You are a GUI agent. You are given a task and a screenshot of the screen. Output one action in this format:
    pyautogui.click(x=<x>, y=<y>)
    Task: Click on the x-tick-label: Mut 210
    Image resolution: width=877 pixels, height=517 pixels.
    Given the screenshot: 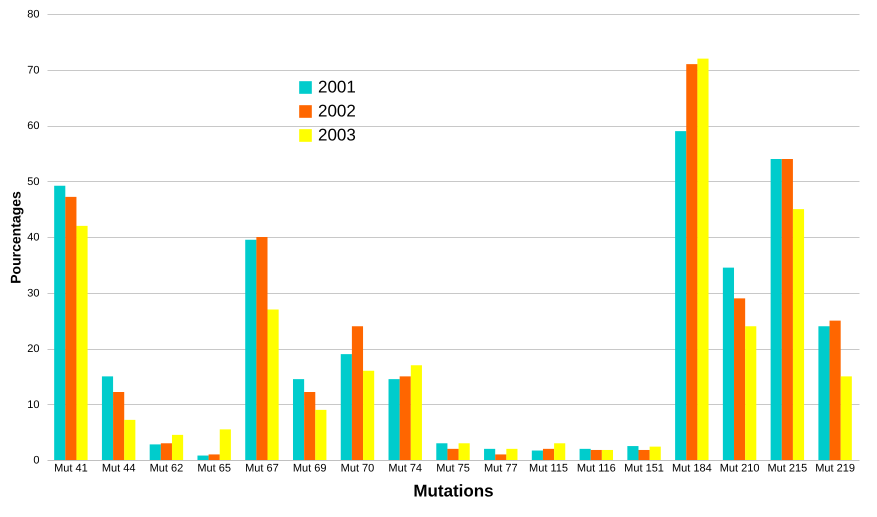 What is the action you would take?
    pyautogui.click(x=740, y=468)
    